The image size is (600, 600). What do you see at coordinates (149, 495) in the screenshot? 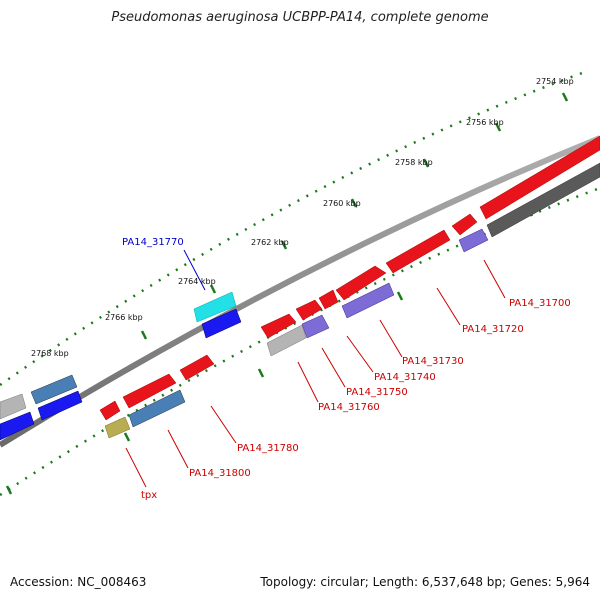
I see `label-tpx: tpx` at bounding box center [149, 495].